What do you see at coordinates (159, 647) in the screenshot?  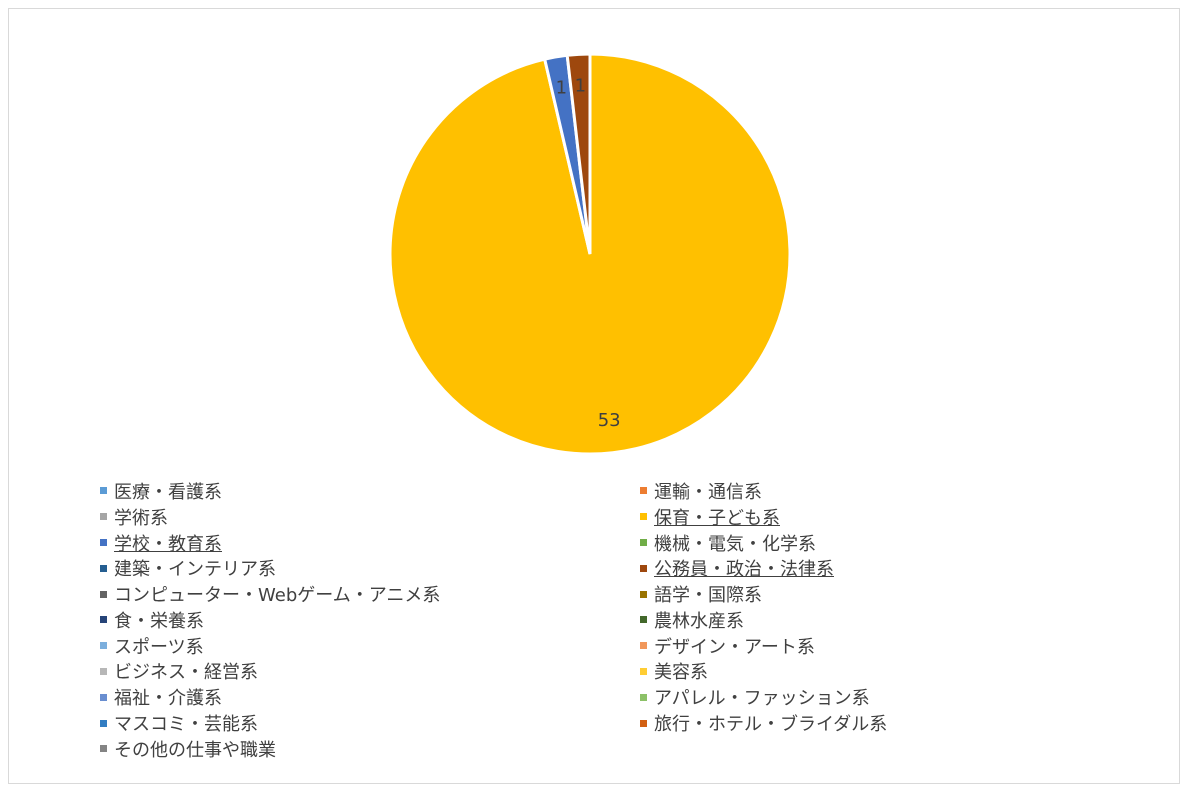 I see `legend-label: スポーツ系` at bounding box center [159, 647].